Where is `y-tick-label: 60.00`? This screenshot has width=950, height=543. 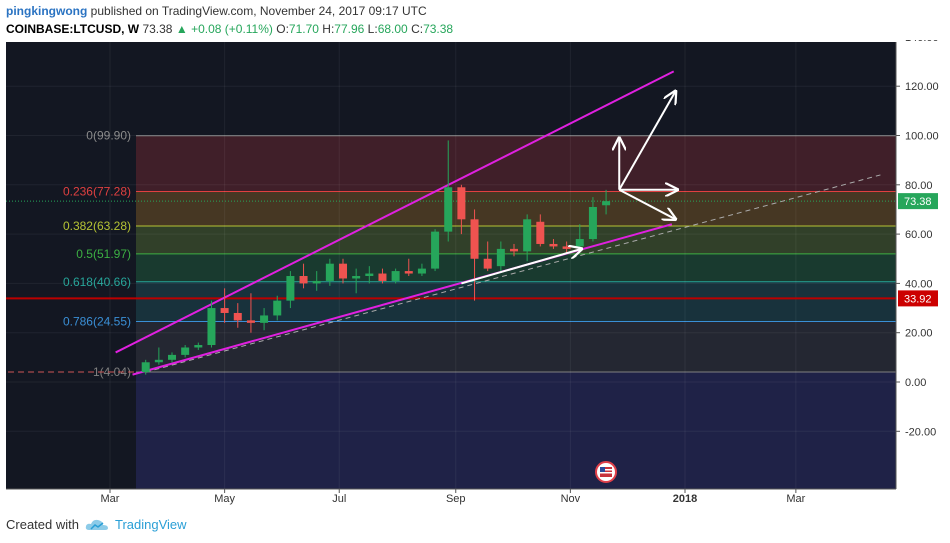
y-tick-label: 60.00 is located at coordinates (919, 235).